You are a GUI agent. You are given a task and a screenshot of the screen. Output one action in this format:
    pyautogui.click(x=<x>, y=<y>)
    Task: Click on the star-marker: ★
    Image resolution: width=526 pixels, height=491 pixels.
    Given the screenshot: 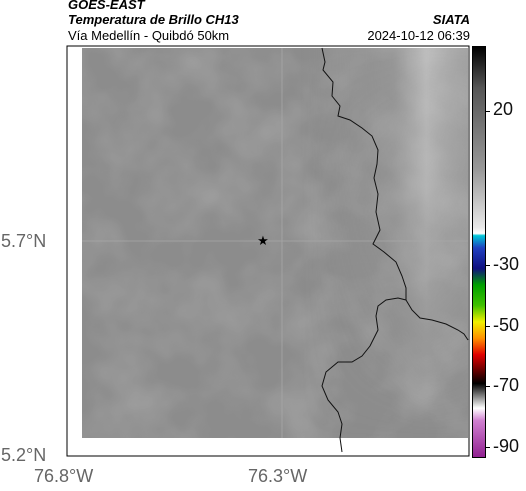 What is the action you would take?
    pyautogui.click(x=263, y=241)
    